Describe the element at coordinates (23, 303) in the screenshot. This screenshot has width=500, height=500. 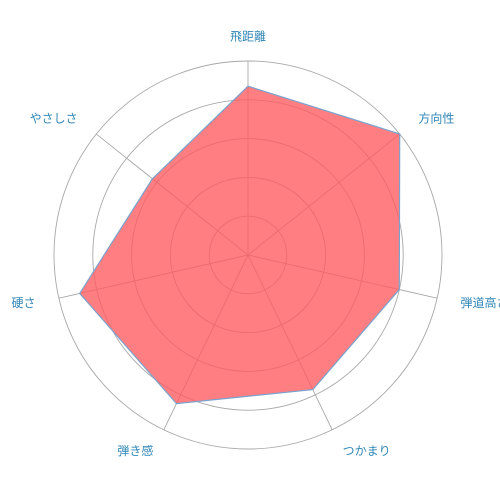
I see `axis-label-6: 硬さ` at that location.